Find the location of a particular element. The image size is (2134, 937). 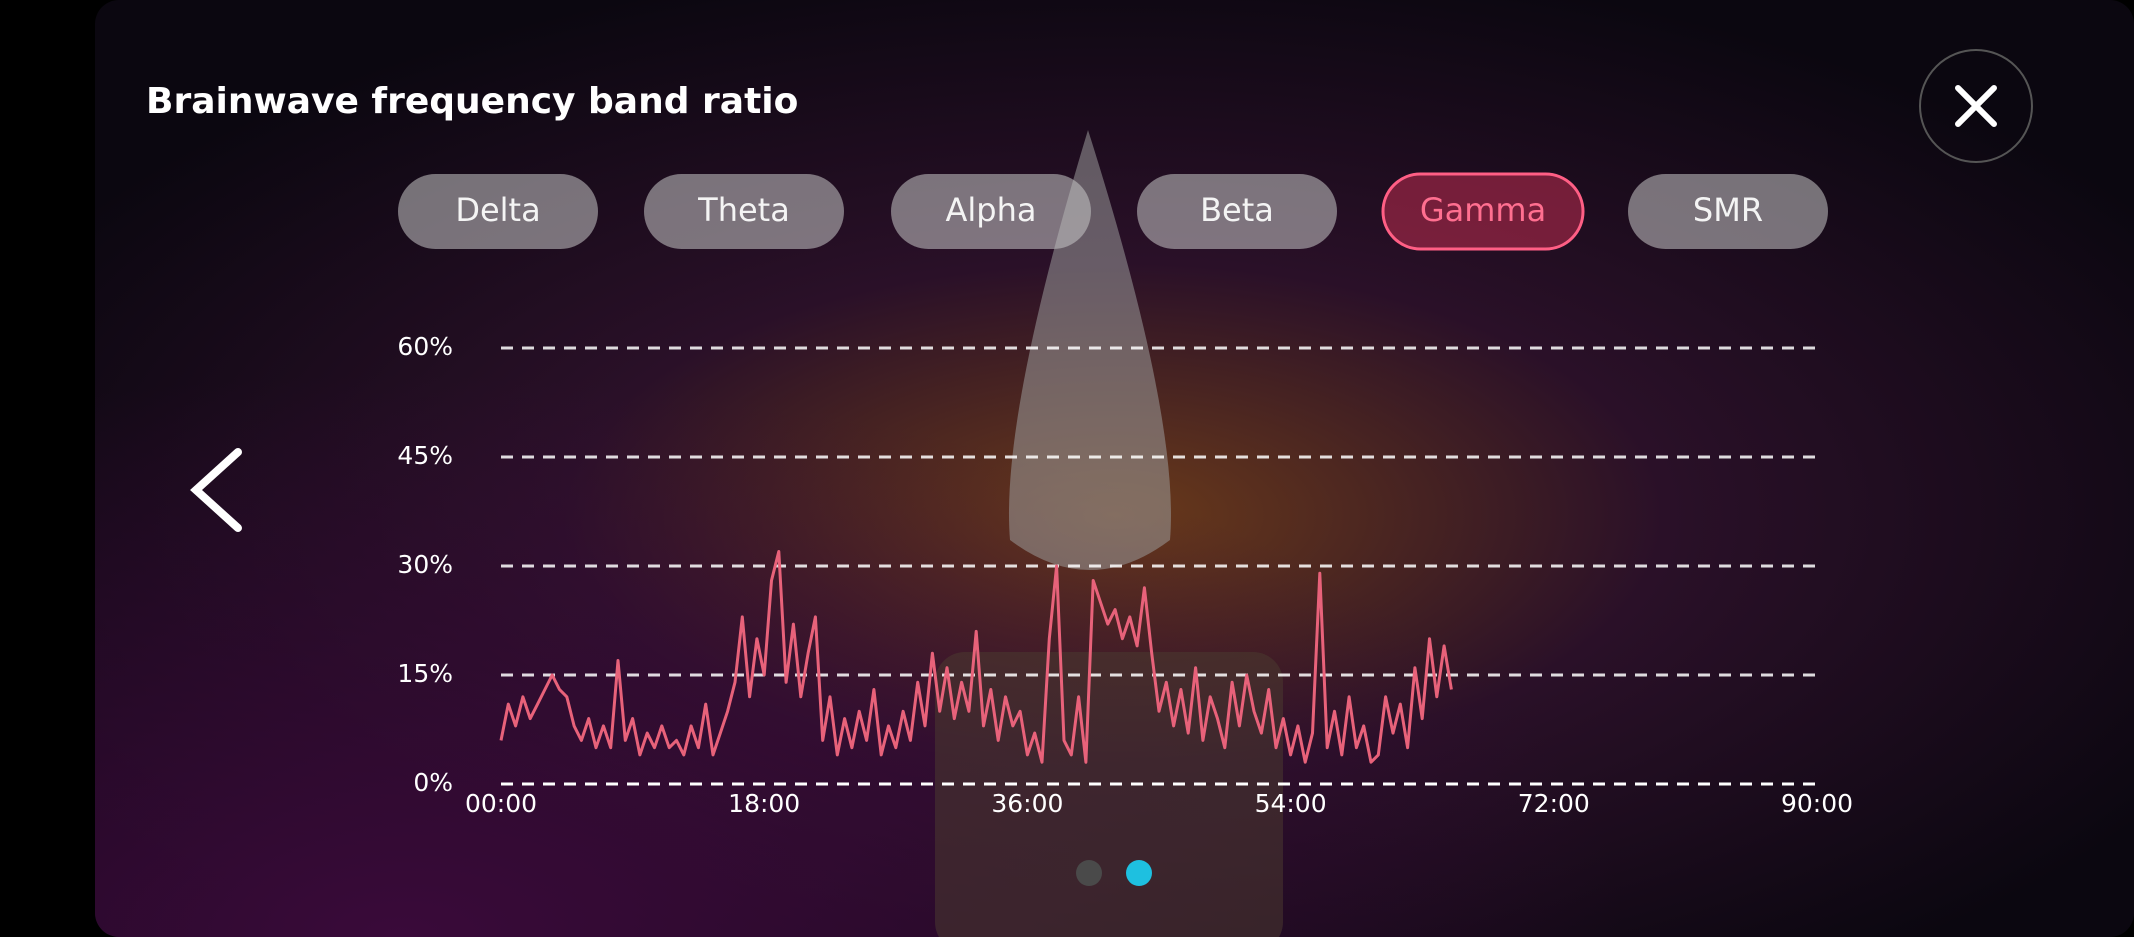

tab-bar: Delta Theta Alpha Beta Gamma SMR is located at coordinates (1113, 211).